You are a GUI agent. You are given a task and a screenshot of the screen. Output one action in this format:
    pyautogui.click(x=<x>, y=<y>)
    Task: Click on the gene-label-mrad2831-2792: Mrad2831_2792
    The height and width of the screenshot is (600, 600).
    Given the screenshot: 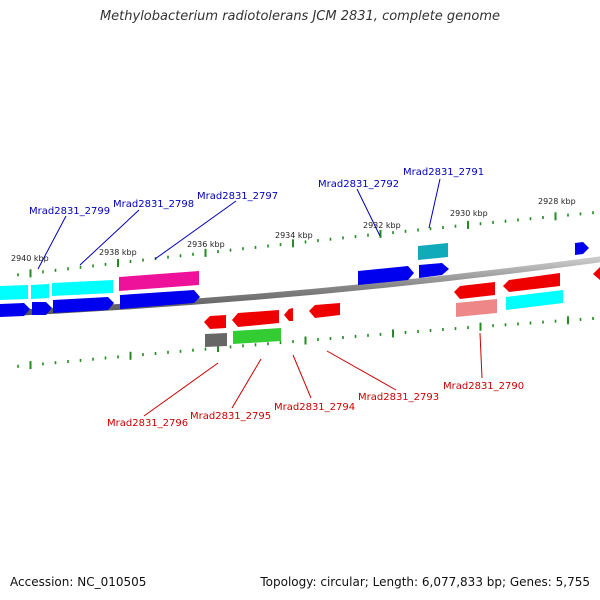 What is the action you would take?
    pyautogui.click(x=358, y=184)
    